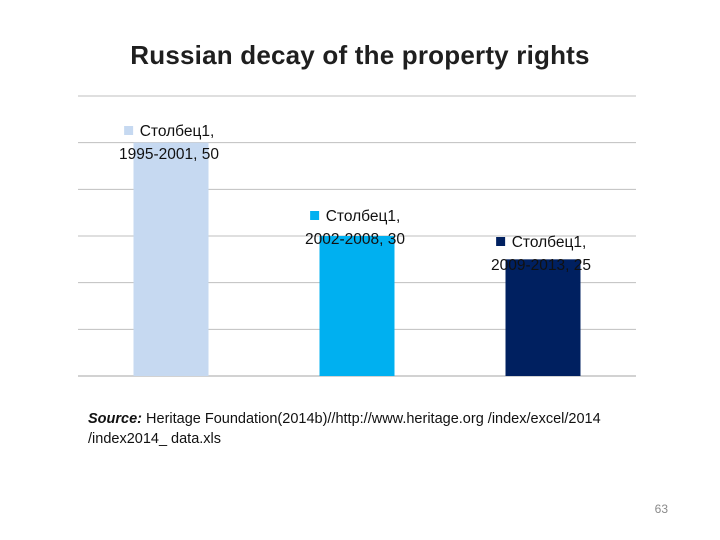  Describe the element at coordinates (541, 265) in the screenshot. I see `data-label-line2: 2009-2013, 25` at that location.